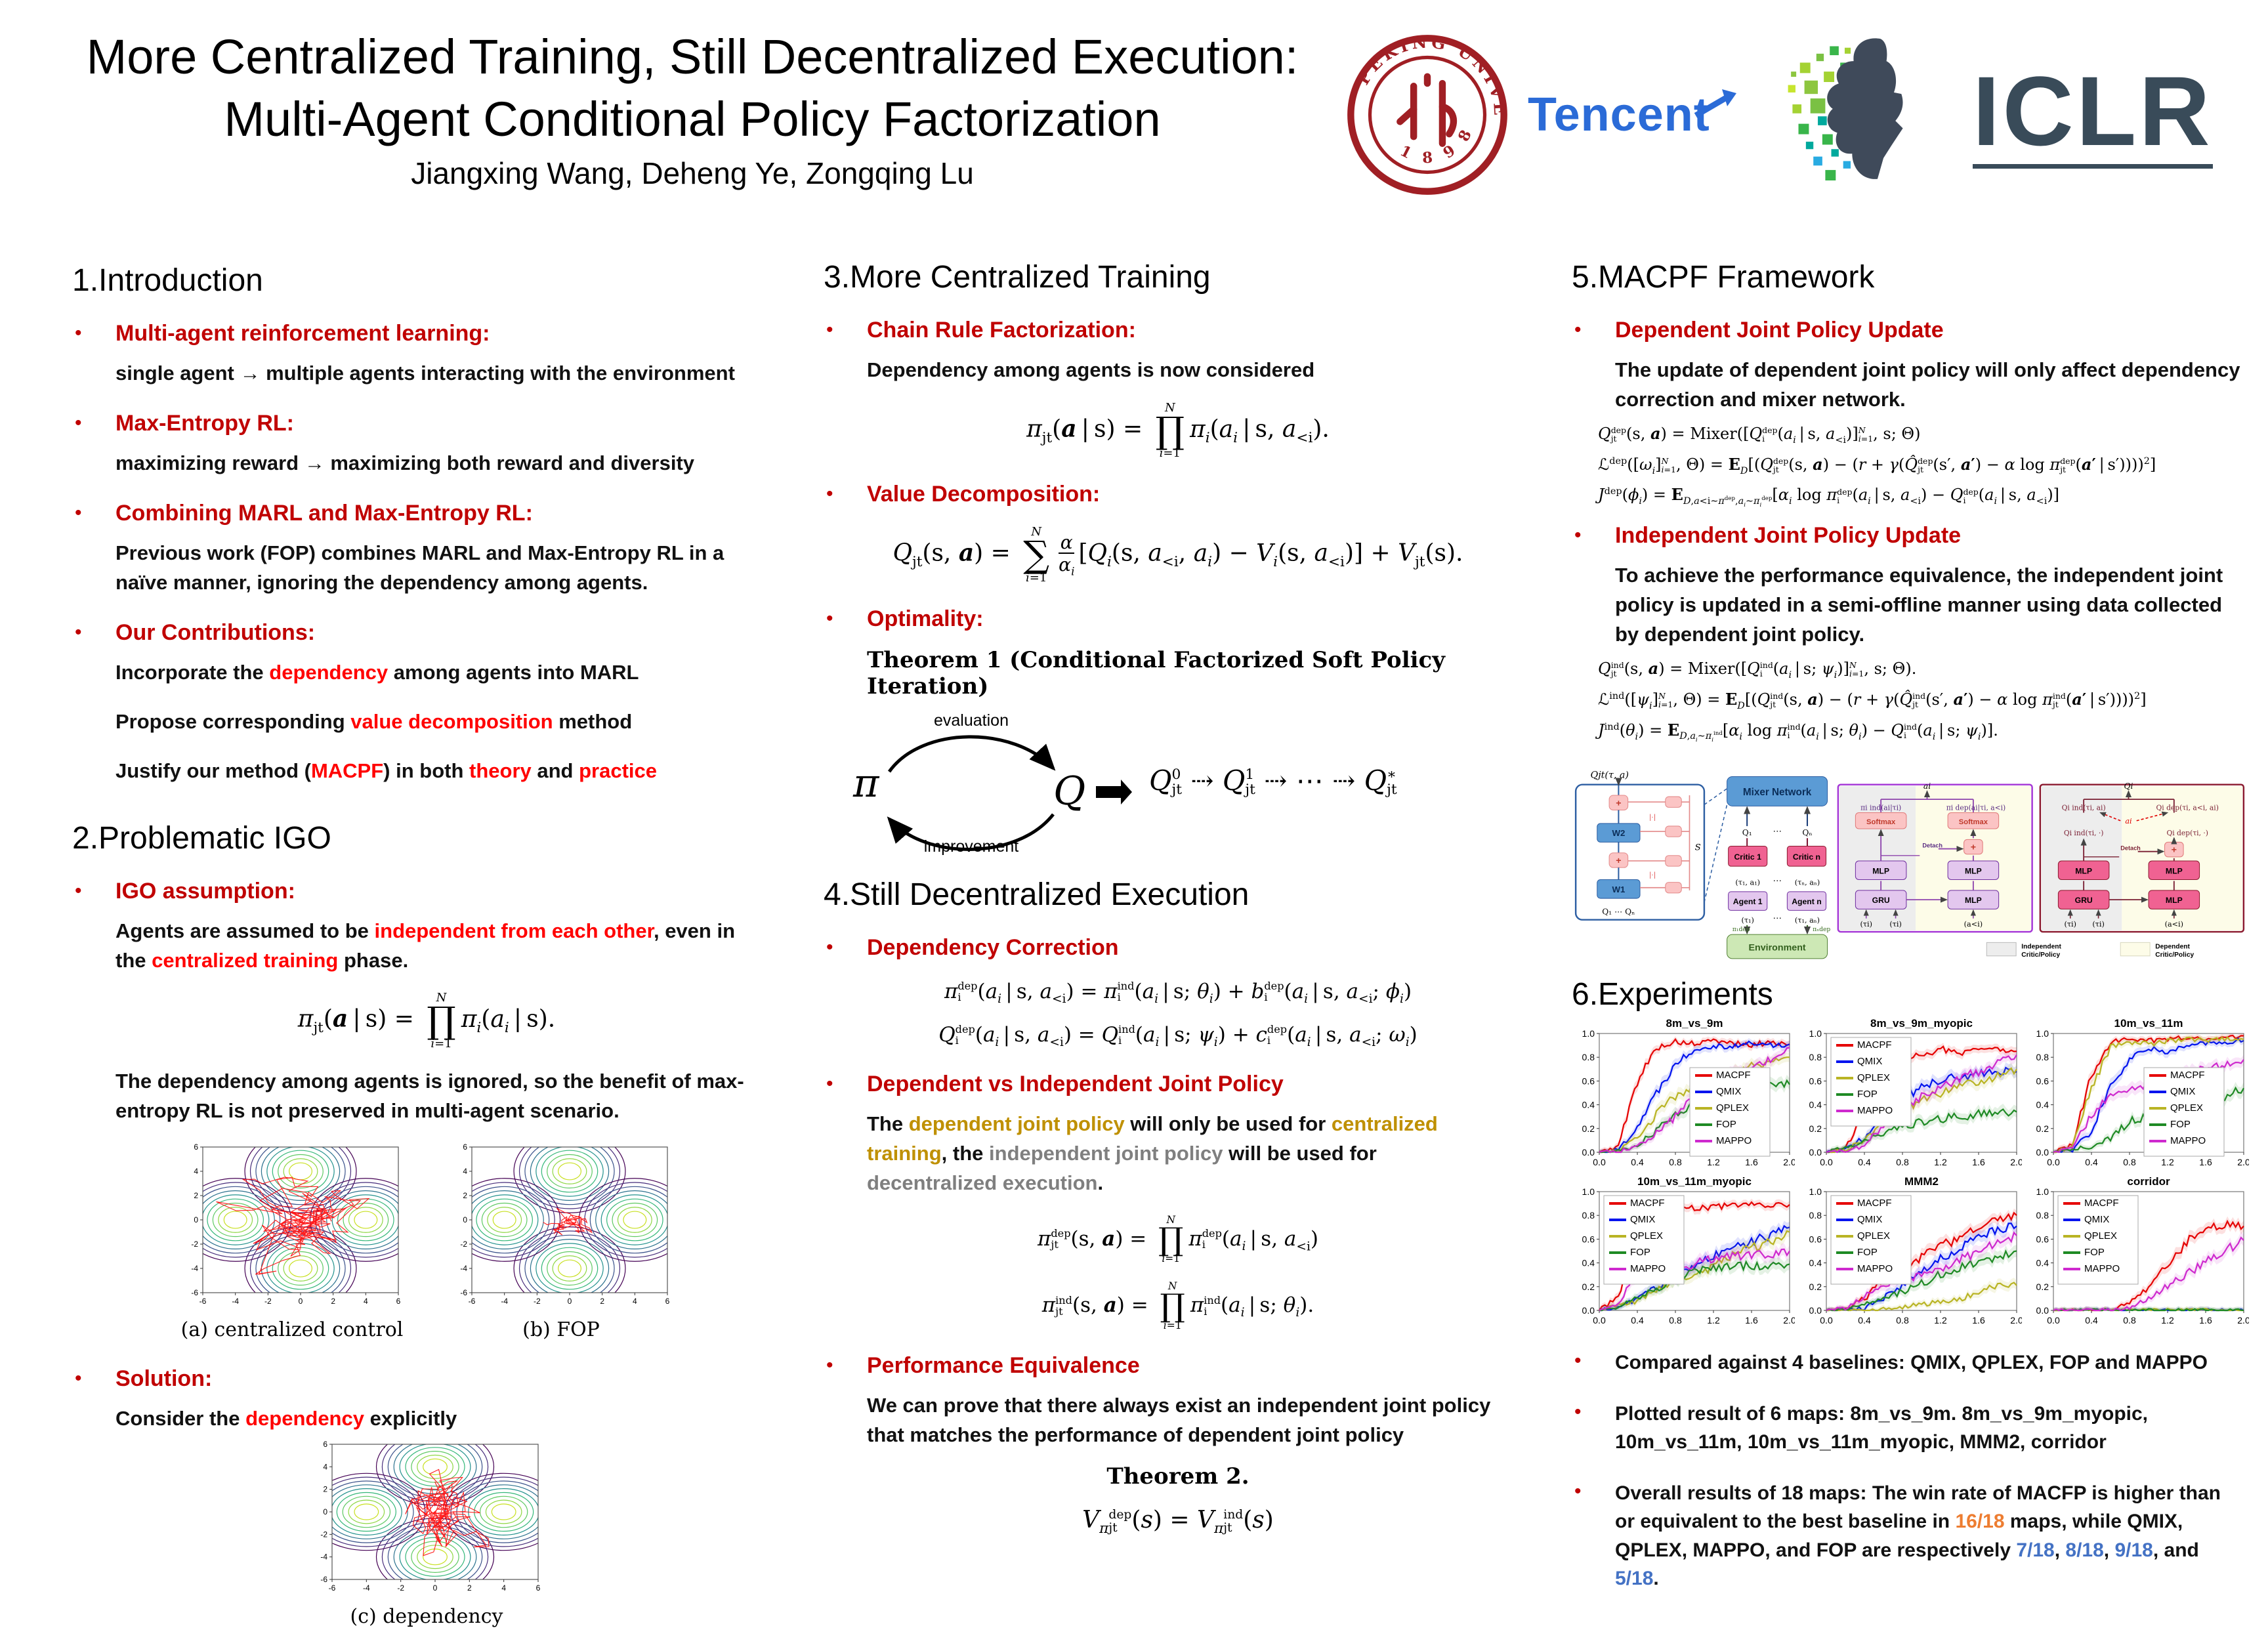 The height and width of the screenshot is (1628, 2268). I want to click on figure-b-caption: (b) FOP, so click(561, 1329).